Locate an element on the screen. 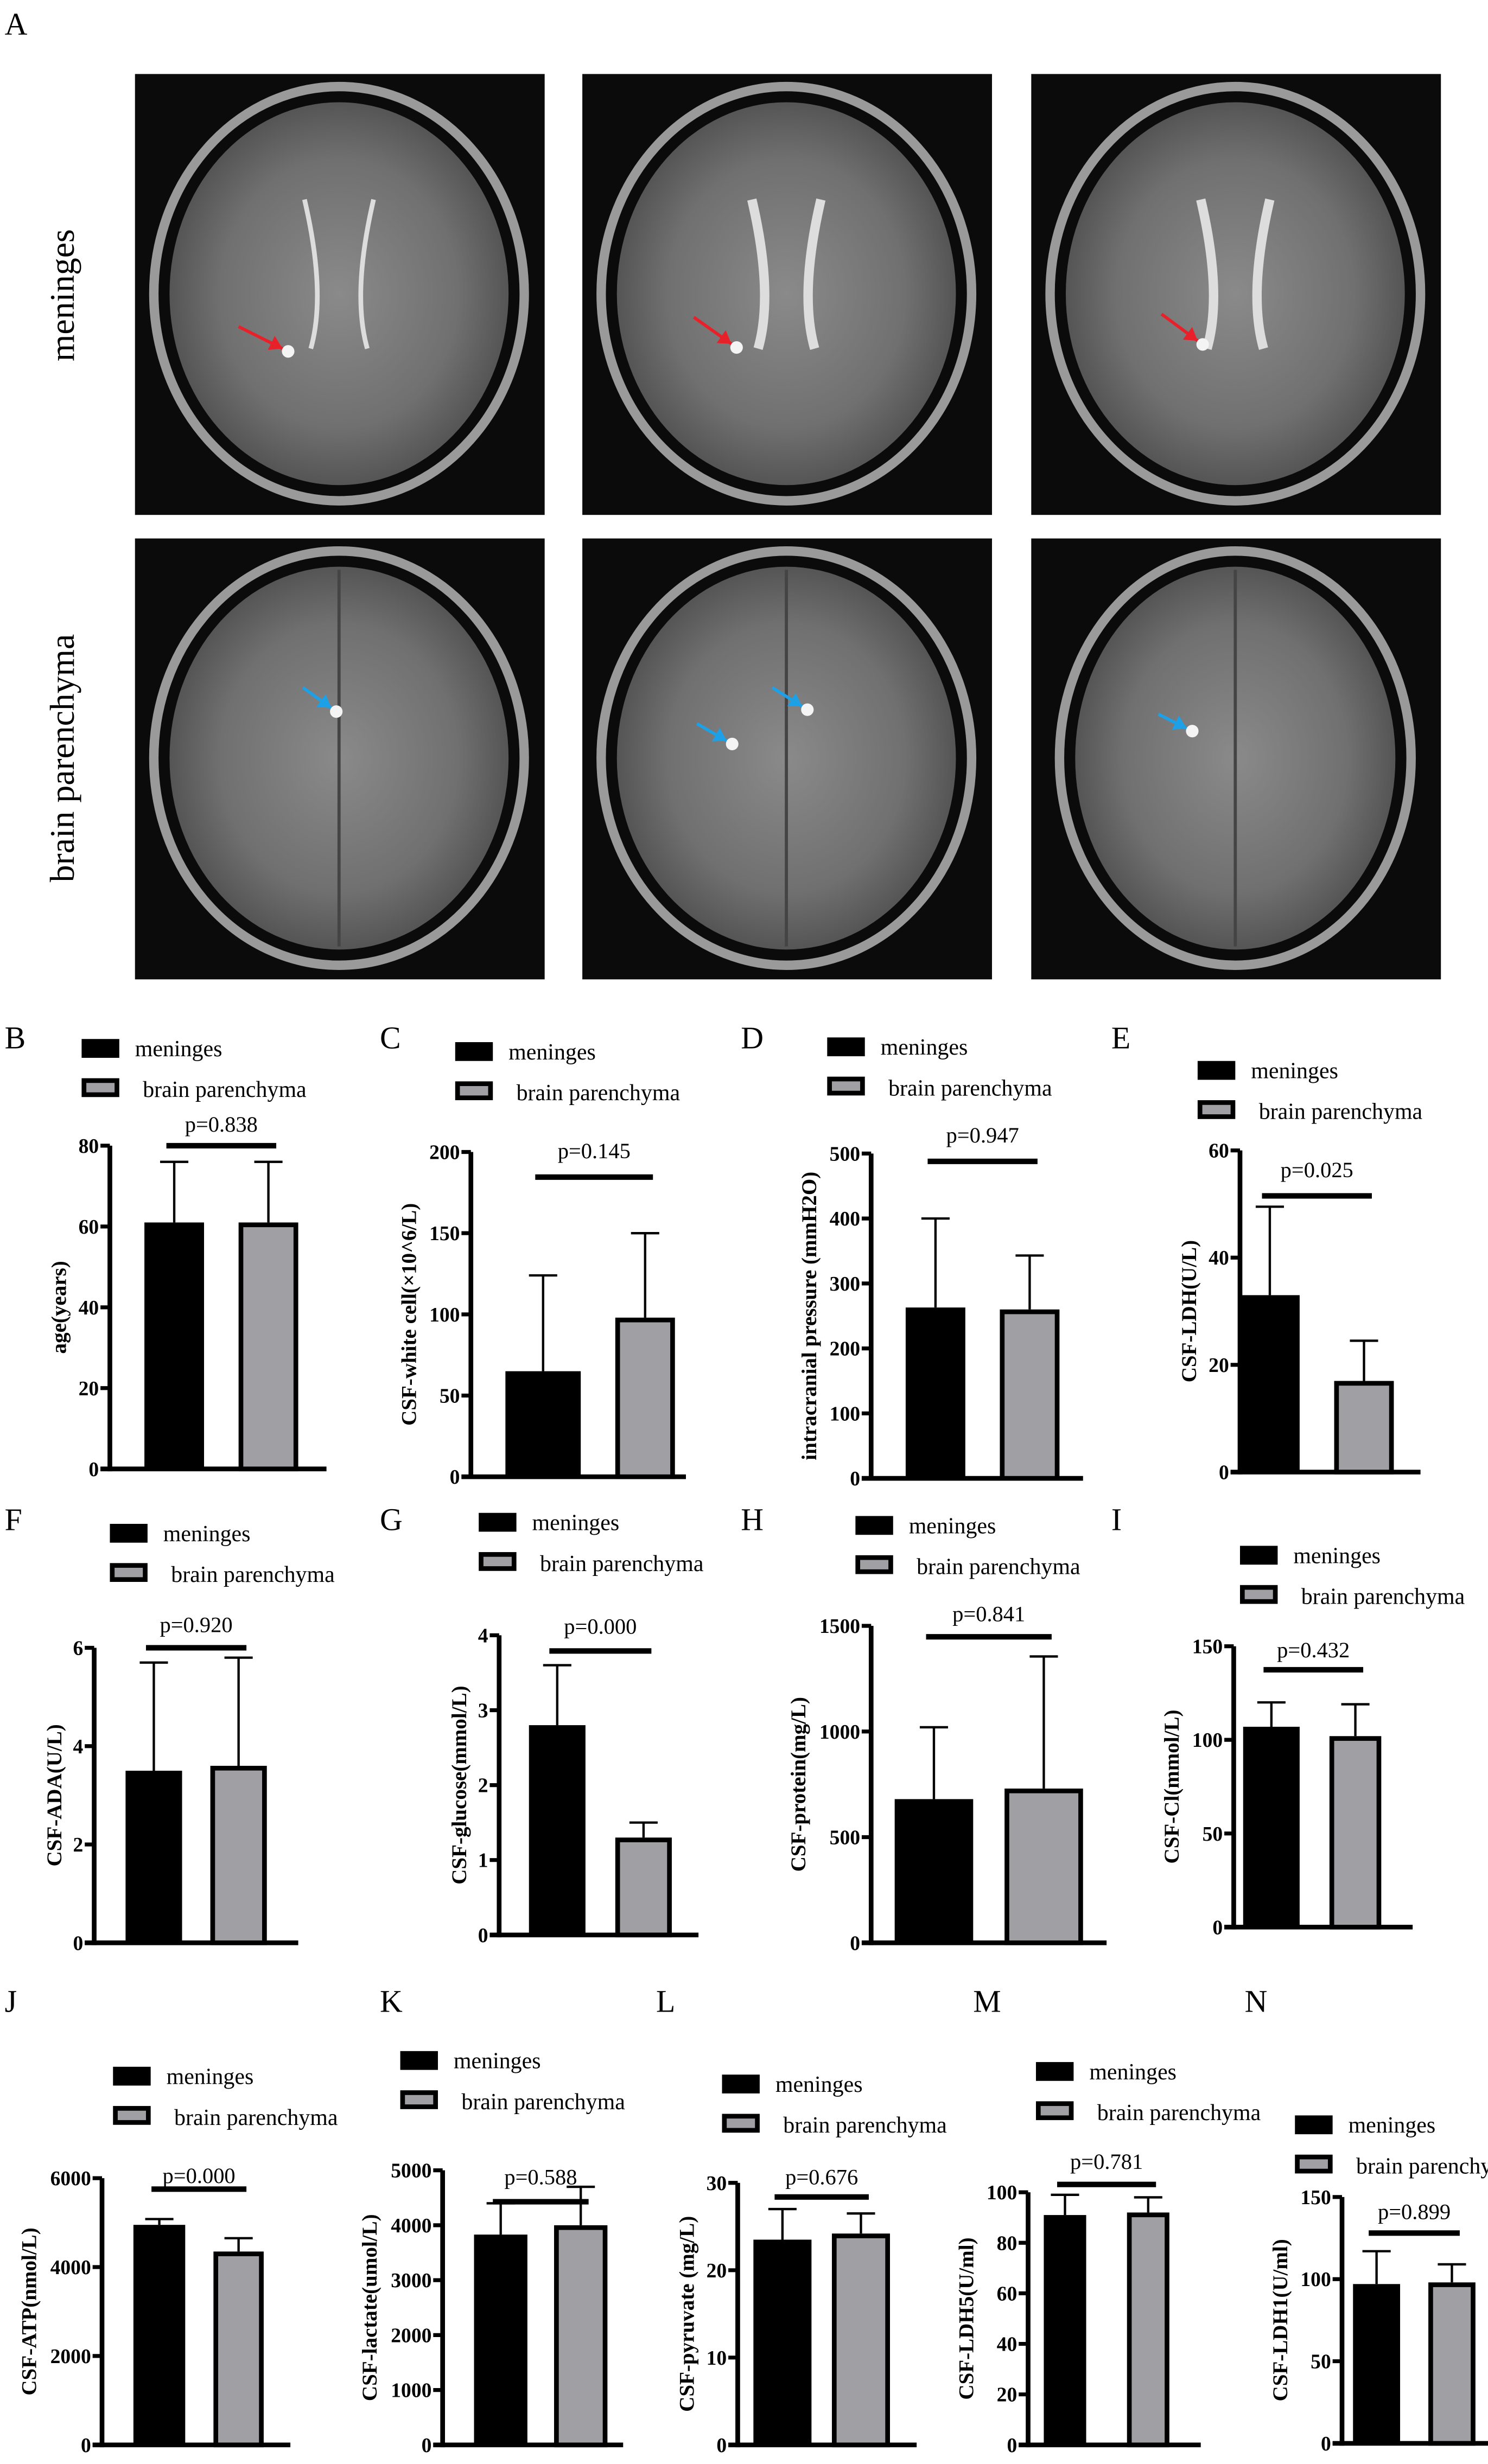 The image size is (1488, 2464). panel-letter: J is located at coordinates (11, 2001).